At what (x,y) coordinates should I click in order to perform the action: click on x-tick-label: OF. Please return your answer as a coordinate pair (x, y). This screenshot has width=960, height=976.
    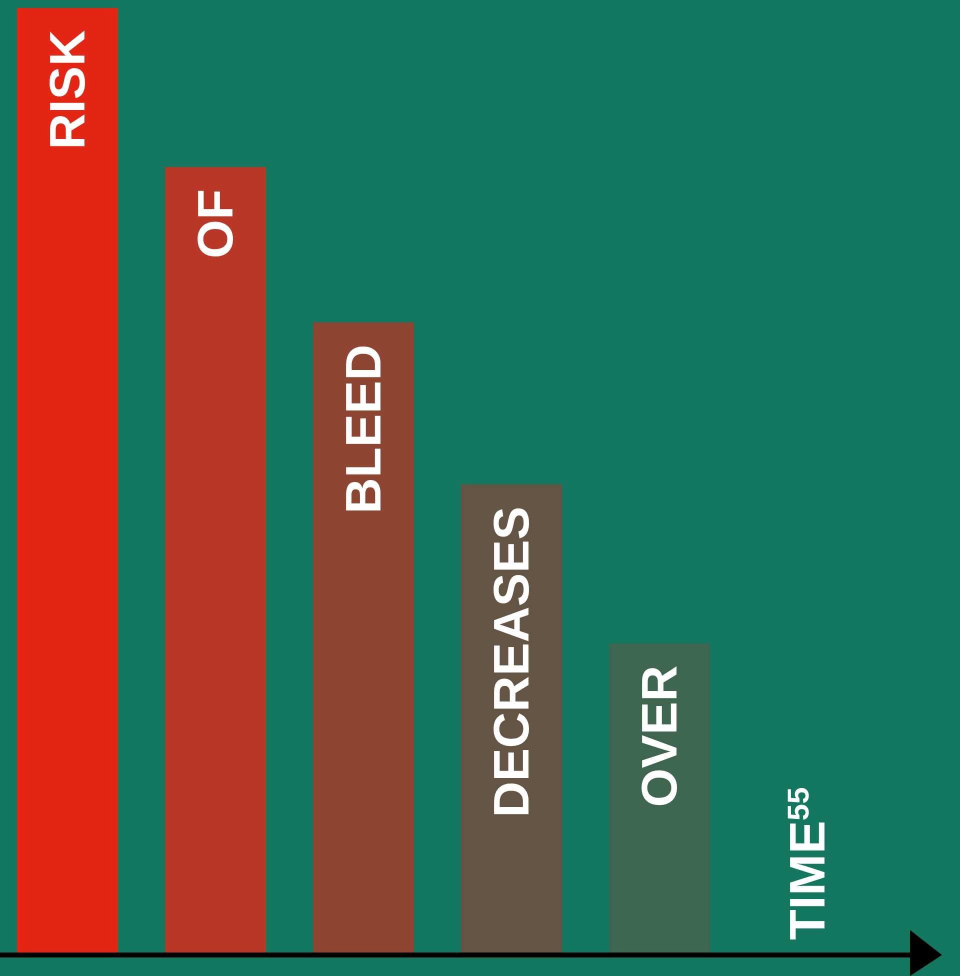
    Looking at the image, I should click on (215, 224).